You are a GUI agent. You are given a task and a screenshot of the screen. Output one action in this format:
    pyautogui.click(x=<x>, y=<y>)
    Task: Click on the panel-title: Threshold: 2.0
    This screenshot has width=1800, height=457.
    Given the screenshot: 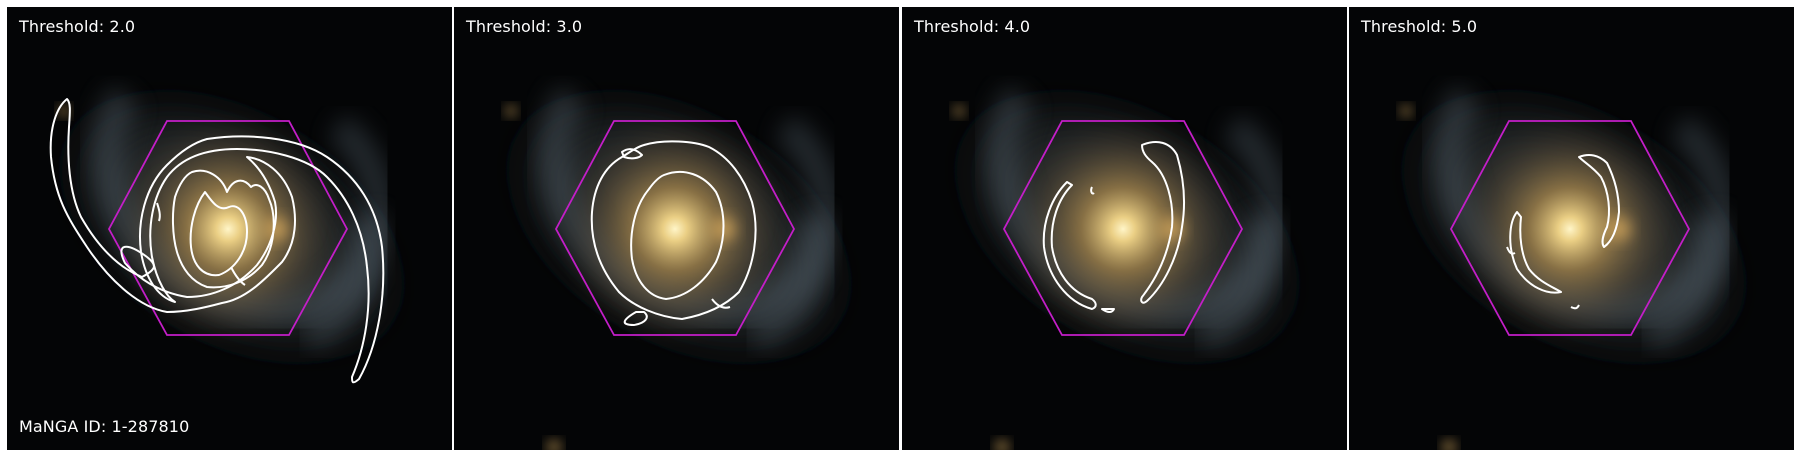 What is the action you would take?
    pyautogui.click(x=77, y=26)
    